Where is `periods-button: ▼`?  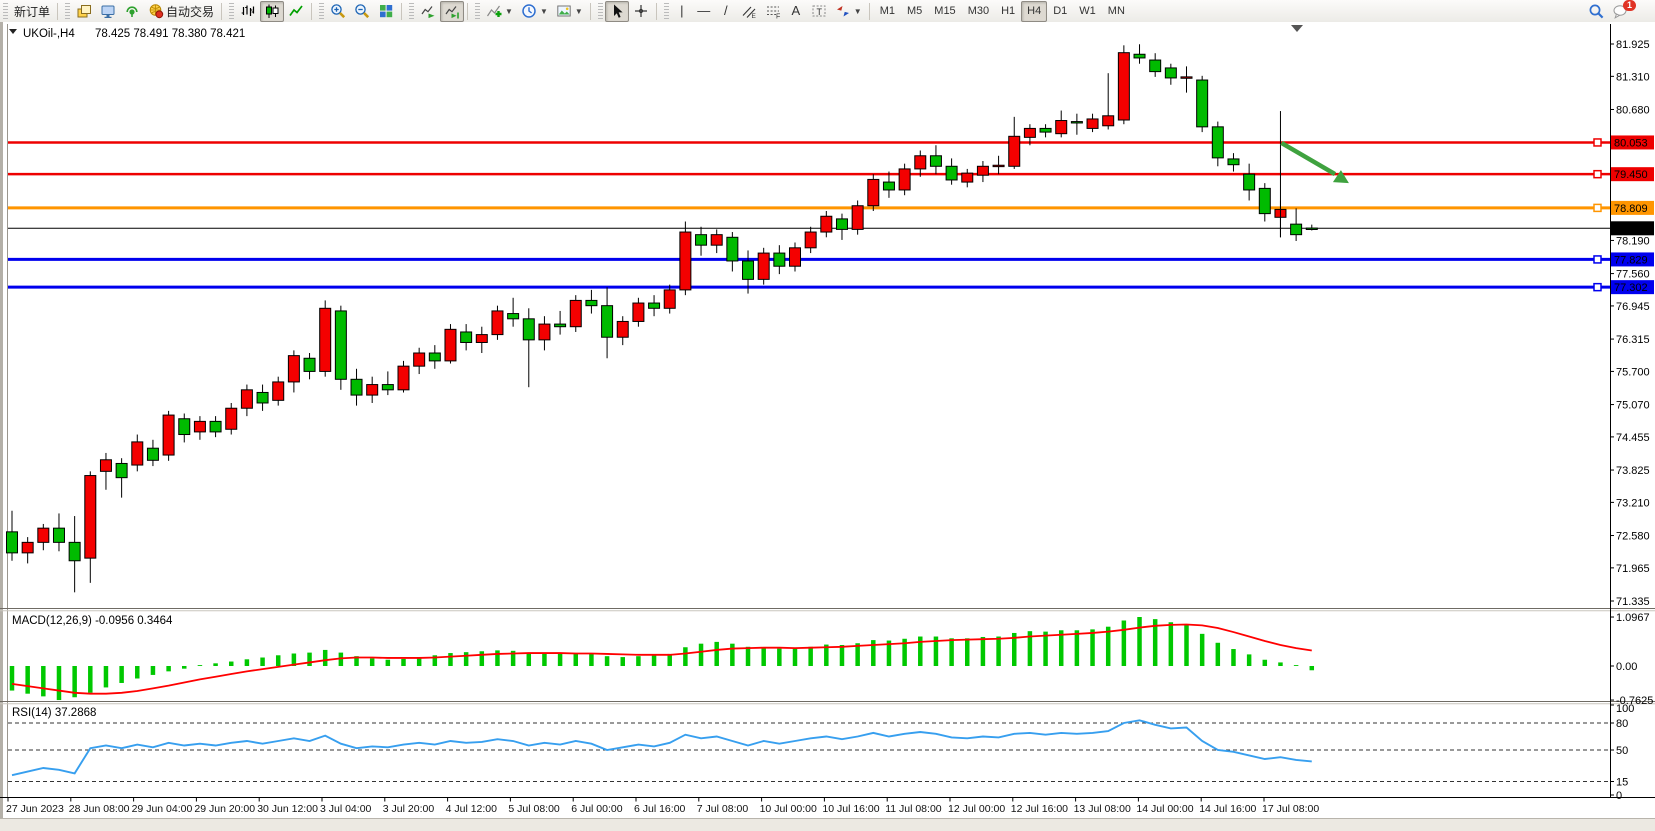 periods-button: ▼ is located at coordinates (534, 11).